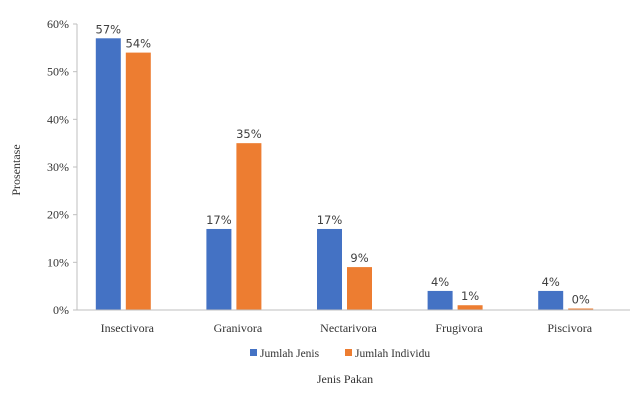  What do you see at coordinates (348, 328) in the screenshot?
I see `x-tick-label: Nectarivora` at bounding box center [348, 328].